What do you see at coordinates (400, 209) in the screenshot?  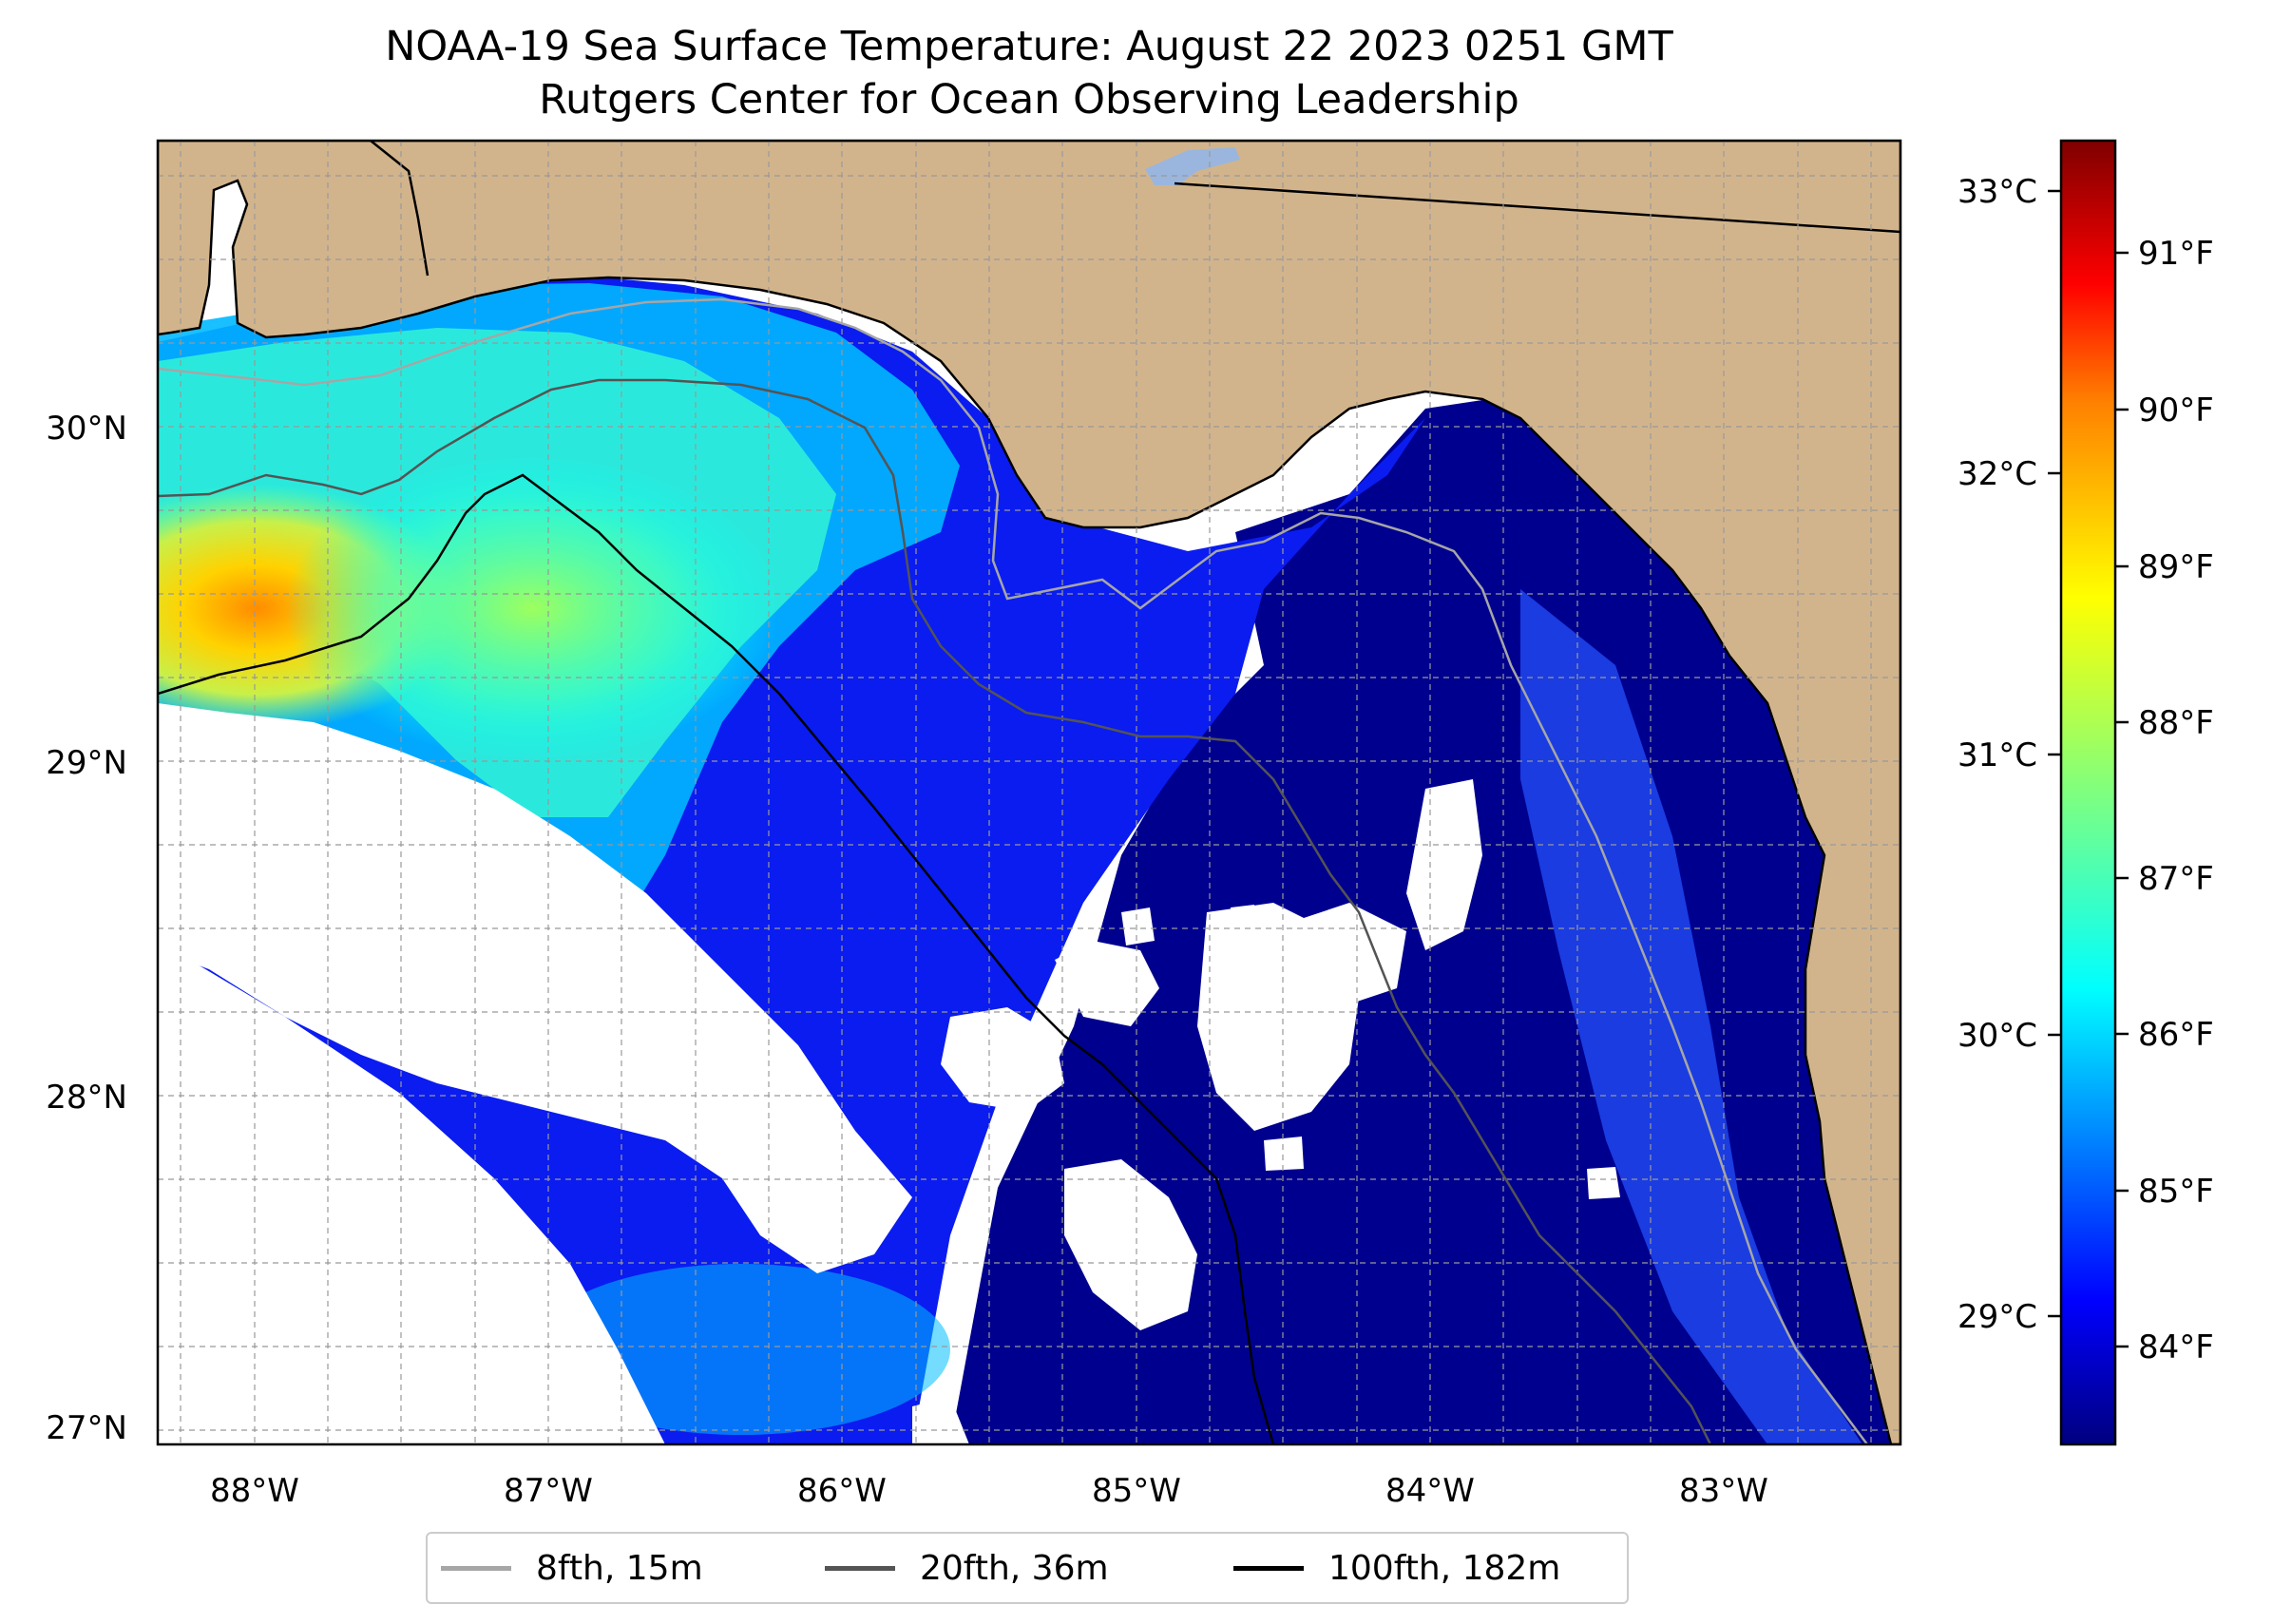 I see `state-border-west` at bounding box center [400, 209].